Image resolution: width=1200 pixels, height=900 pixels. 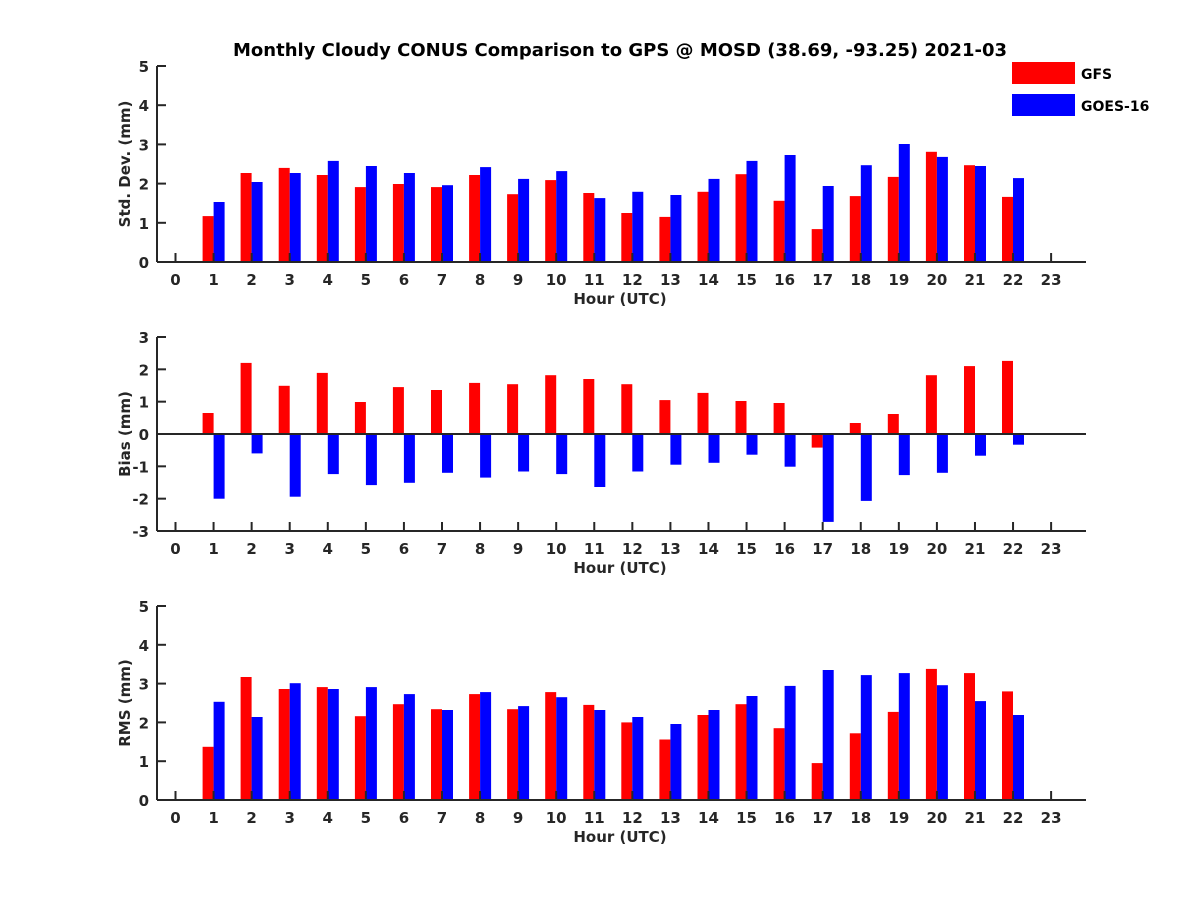 What do you see at coordinates (860, 818) in the screenshot?
I see `x-tick-label: 18` at bounding box center [860, 818].